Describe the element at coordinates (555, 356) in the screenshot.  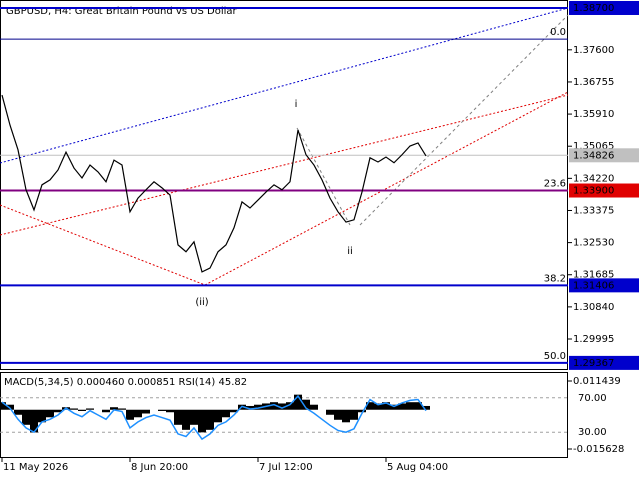
I see `fib-label: 50.0` at that location.